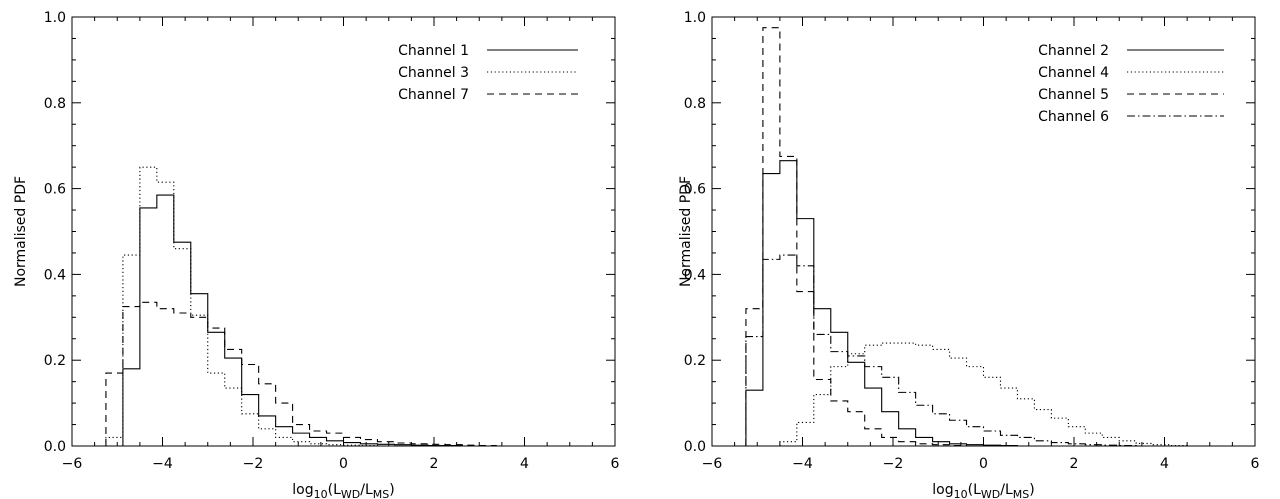 This screenshot has height=499, width=1280. Describe the element at coordinates (433, 51) in the screenshot. I see `legend-label: Channel 1` at that location.